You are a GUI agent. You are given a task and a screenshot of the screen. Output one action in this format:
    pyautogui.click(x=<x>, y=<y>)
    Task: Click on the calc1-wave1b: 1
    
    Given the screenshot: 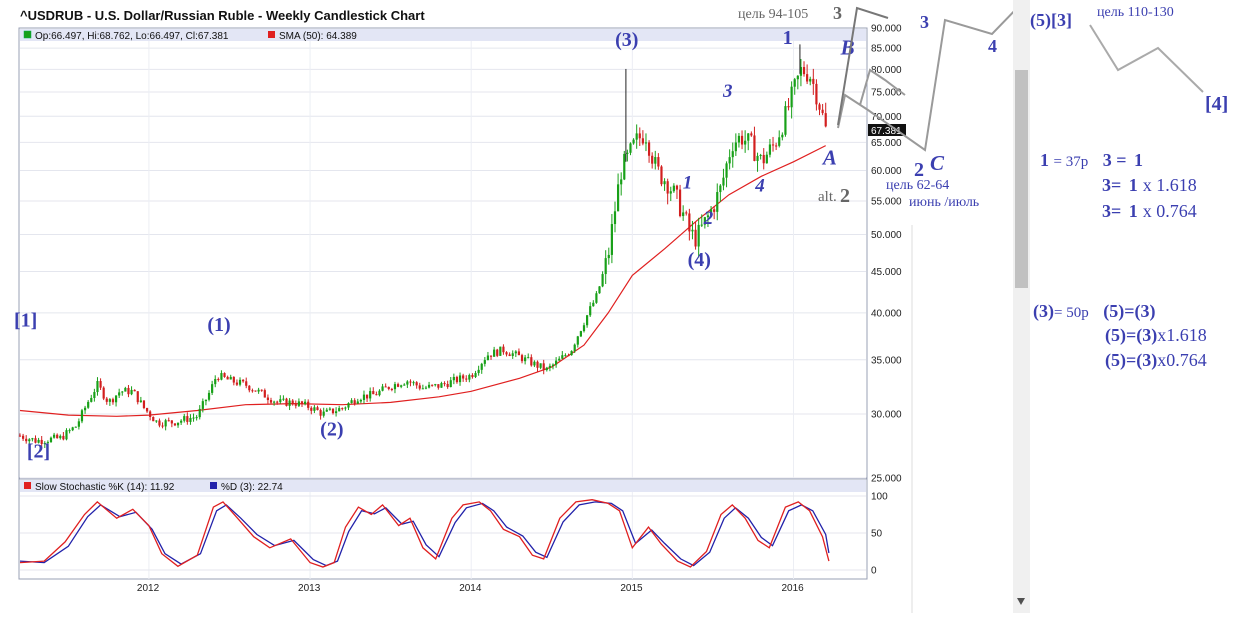 What is the action you would take?
    pyautogui.click(x=1138, y=160)
    